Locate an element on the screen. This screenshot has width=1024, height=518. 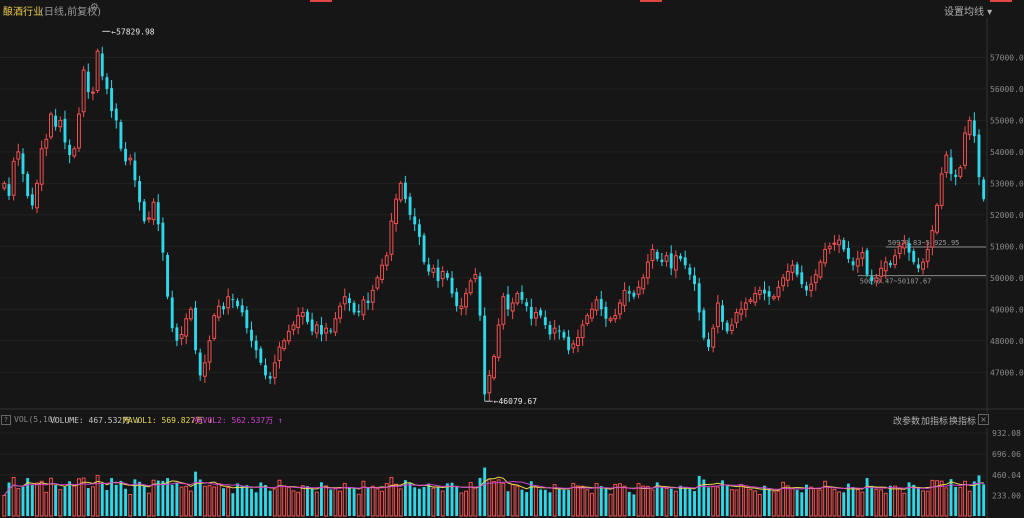
volume-value: VOLUME: 467.532万 ↓ is located at coordinates (95, 420).